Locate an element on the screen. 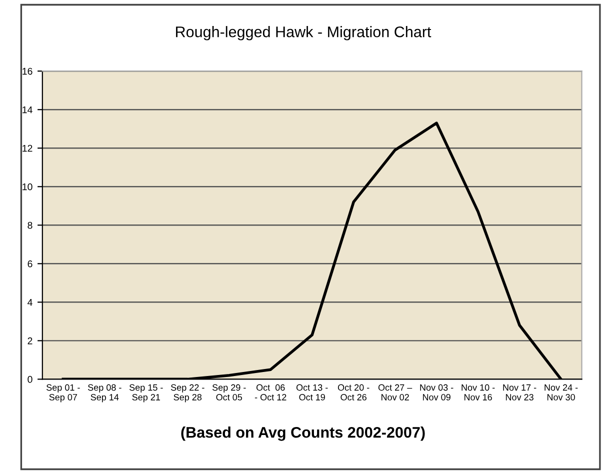  y-tick-label: 4 is located at coordinates (30, 302).